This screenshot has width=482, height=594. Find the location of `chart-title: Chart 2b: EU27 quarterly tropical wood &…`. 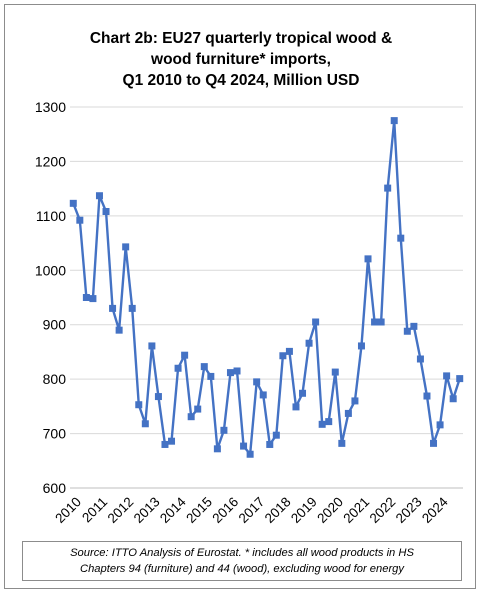

chart-title: Chart 2b: EU27 quarterly tropical wood &… is located at coordinates (241, 59).